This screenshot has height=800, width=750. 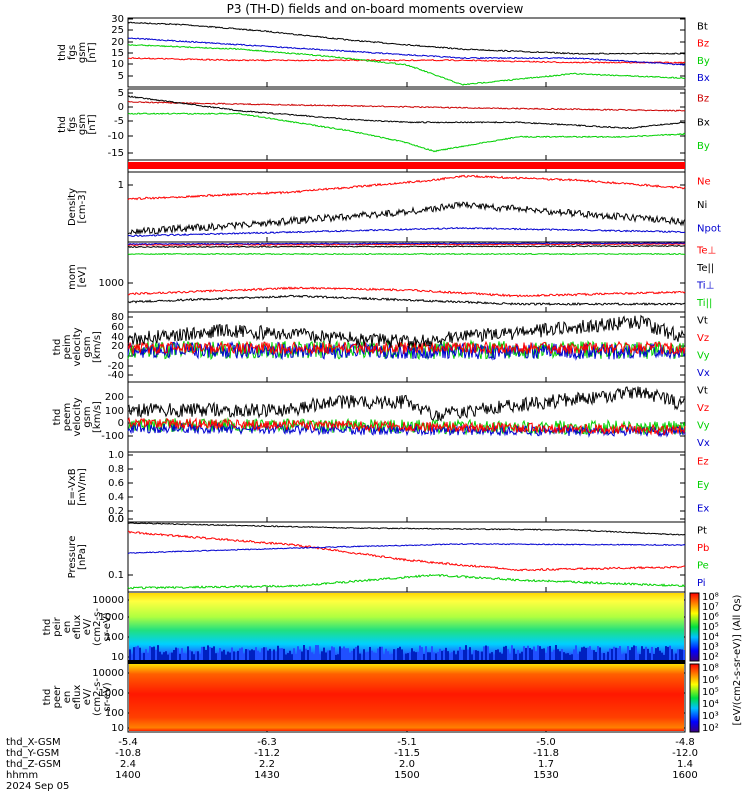 What do you see at coordinates (72, 207) in the screenshot?
I see `y-axis-label: Density` at bounding box center [72, 207].